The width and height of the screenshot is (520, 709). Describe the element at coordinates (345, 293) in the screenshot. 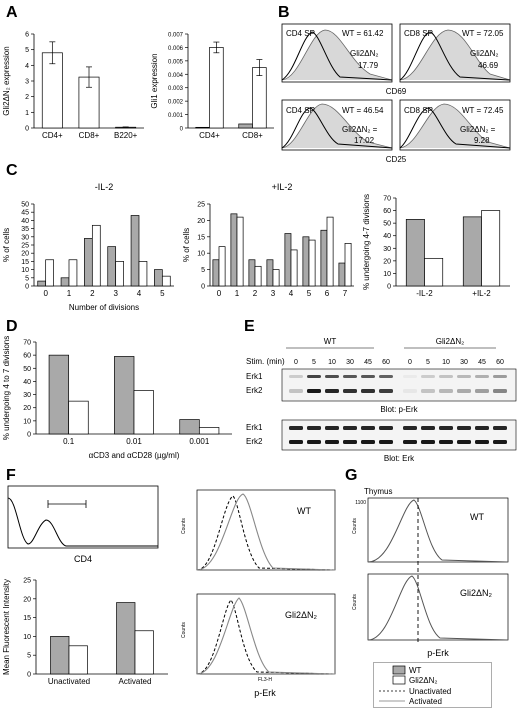

I see `x-tick-label: 7` at that location.